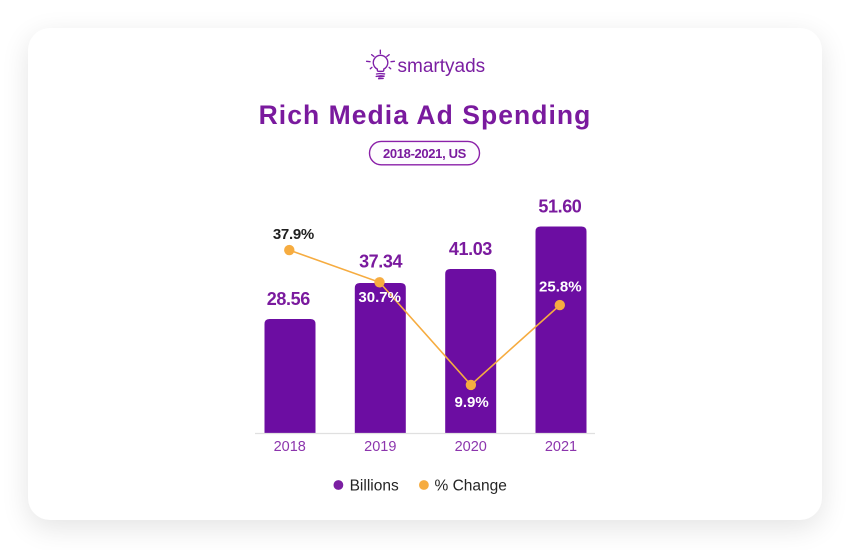 Image resolution: width=850 pixels, height=550 pixels. What do you see at coordinates (380, 261) in the screenshot?
I see `svg-text: 37.34` at bounding box center [380, 261].